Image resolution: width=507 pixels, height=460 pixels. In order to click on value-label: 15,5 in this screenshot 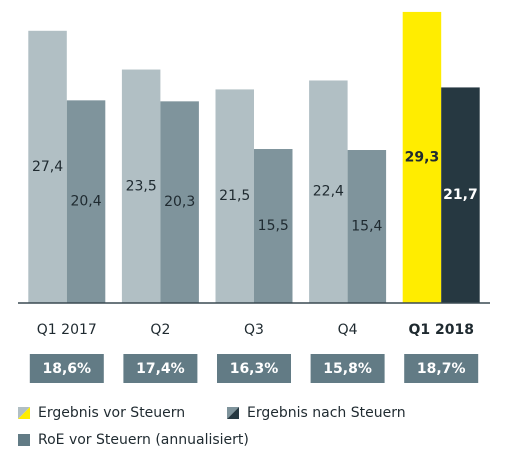, I will do `click(273, 226)`.